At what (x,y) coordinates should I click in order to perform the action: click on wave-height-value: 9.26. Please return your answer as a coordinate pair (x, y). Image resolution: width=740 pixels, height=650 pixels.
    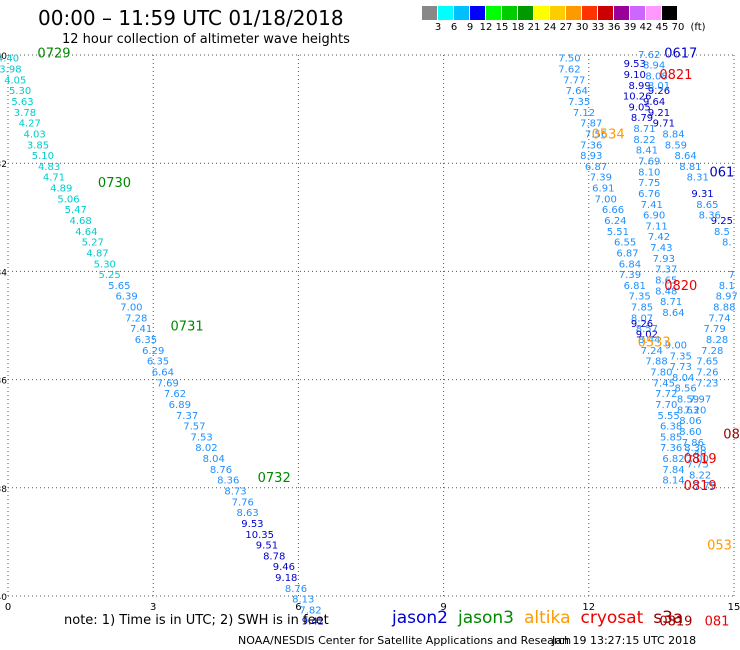
    Looking at the image, I should click on (642, 324).